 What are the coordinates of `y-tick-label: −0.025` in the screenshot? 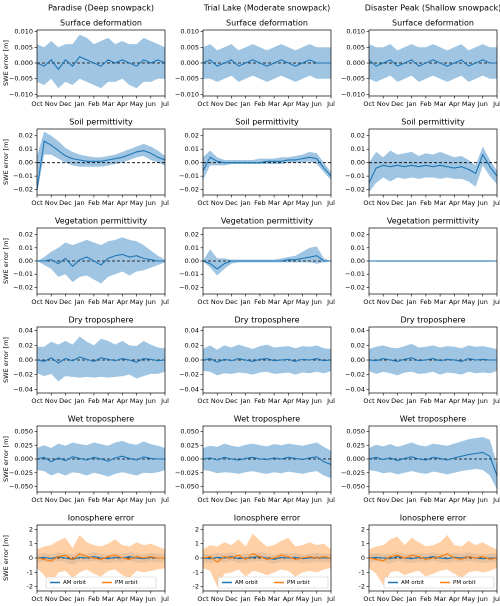 It's located at (187, 473).